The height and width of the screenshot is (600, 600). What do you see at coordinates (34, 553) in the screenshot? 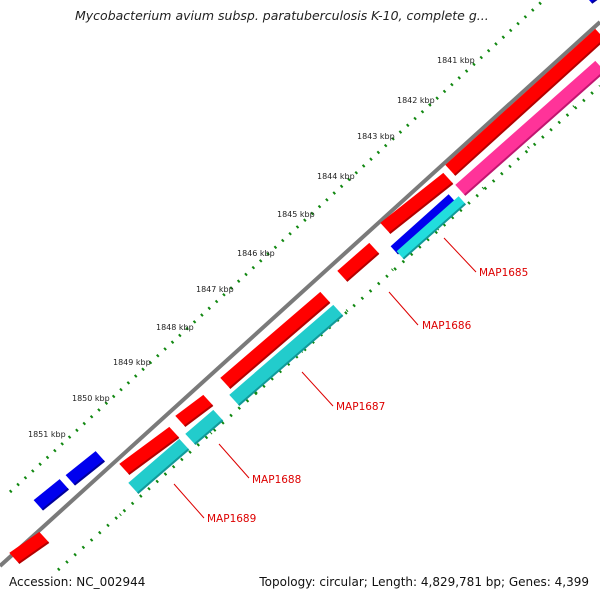
I see `gene-red-bottom-edge` at bounding box center [34, 553].